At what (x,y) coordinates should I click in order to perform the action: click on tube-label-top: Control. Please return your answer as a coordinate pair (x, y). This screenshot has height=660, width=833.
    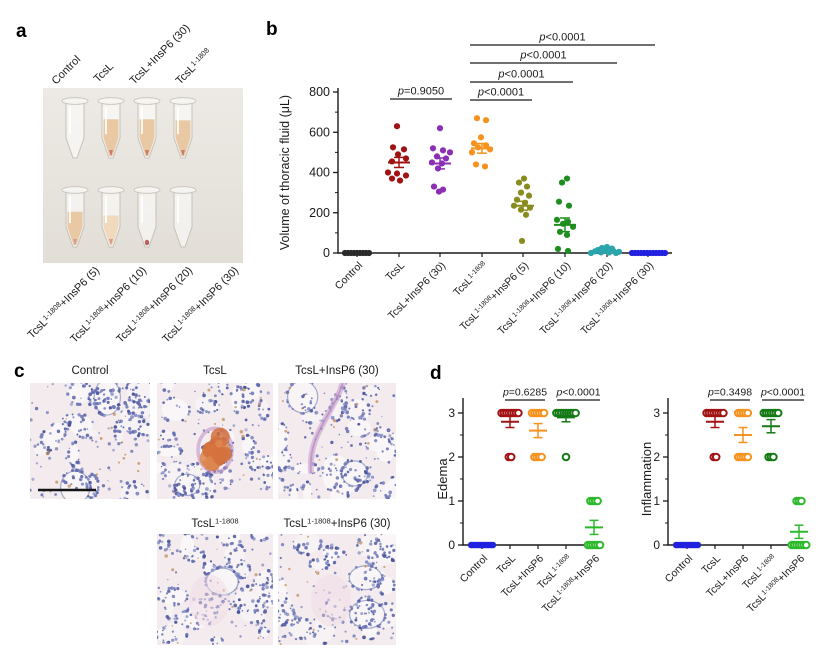
    Looking at the image, I should click on (67, 71).